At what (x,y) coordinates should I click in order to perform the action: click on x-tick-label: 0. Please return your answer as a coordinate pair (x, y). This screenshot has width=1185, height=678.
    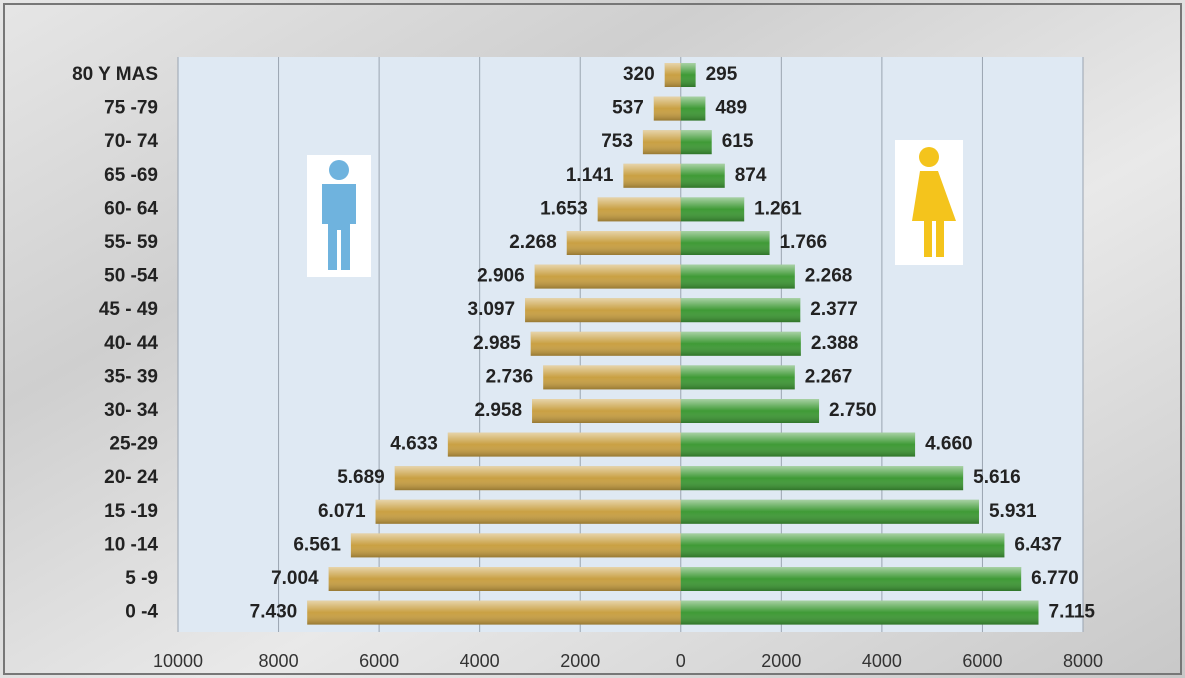
    Looking at the image, I should click on (681, 661).